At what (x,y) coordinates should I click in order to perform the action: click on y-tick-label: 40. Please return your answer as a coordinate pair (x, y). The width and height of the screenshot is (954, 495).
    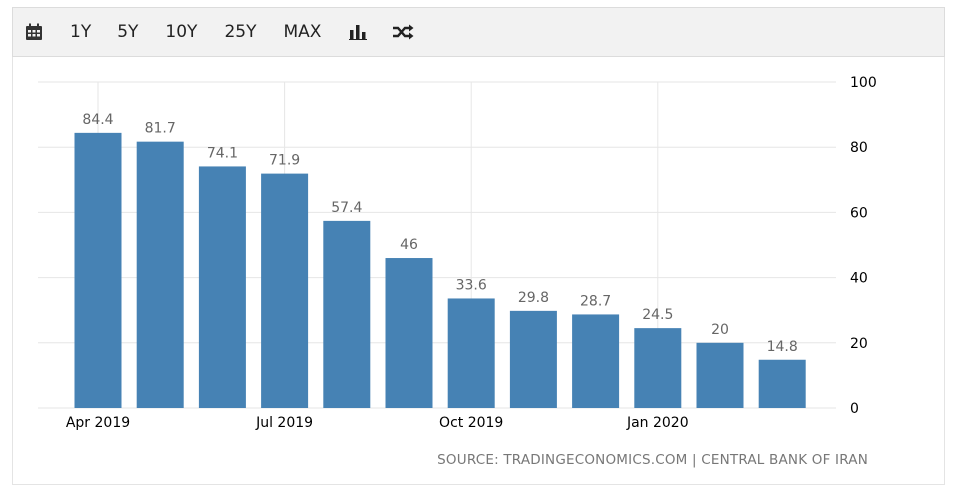
    Looking at the image, I should click on (859, 279).